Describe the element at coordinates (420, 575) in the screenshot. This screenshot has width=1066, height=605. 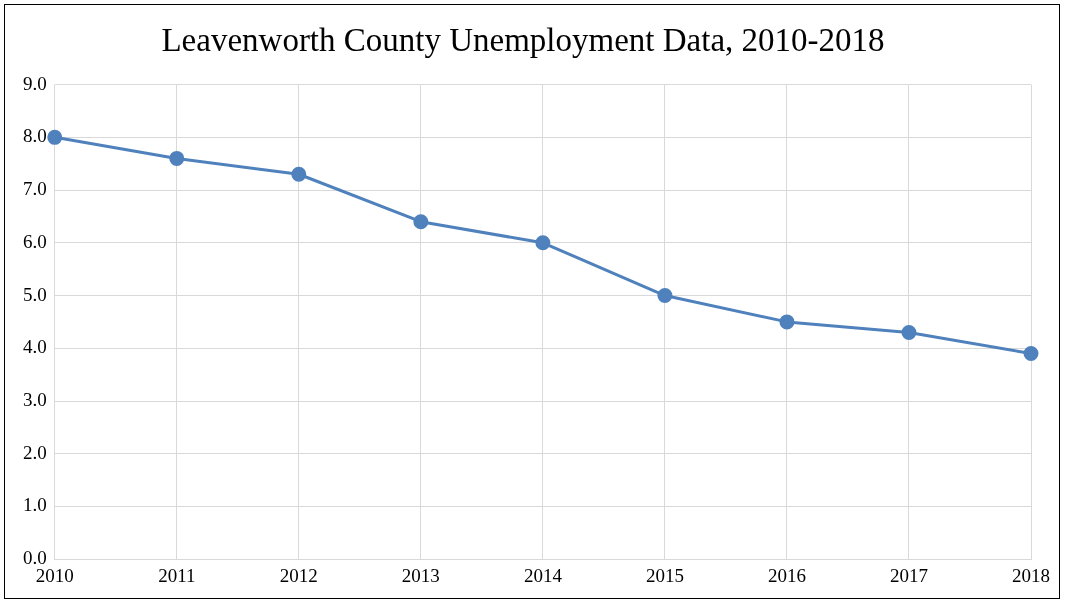
I see `x-tick-label: 2013` at that location.